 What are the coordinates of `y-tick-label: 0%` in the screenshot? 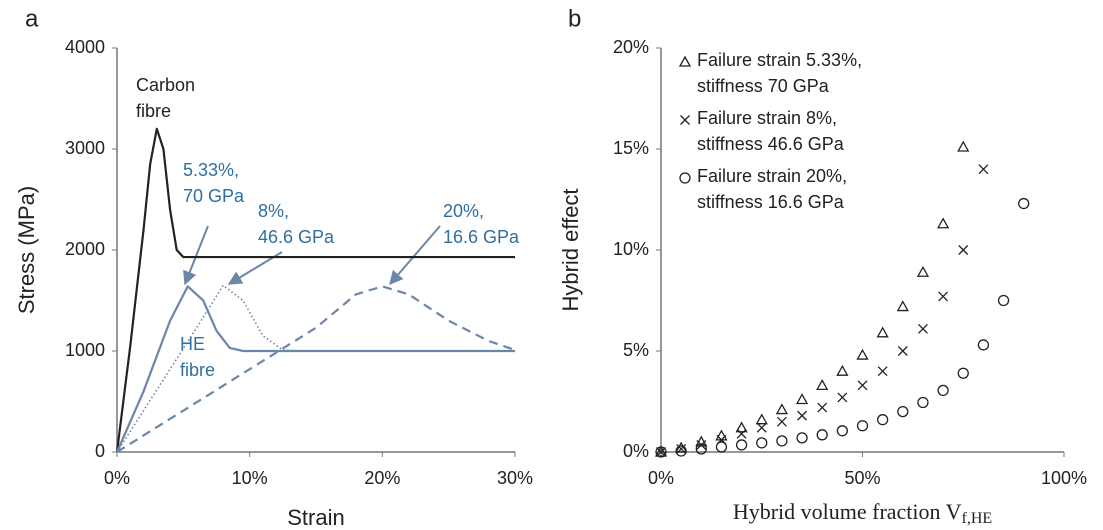 It's located at (636, 451).